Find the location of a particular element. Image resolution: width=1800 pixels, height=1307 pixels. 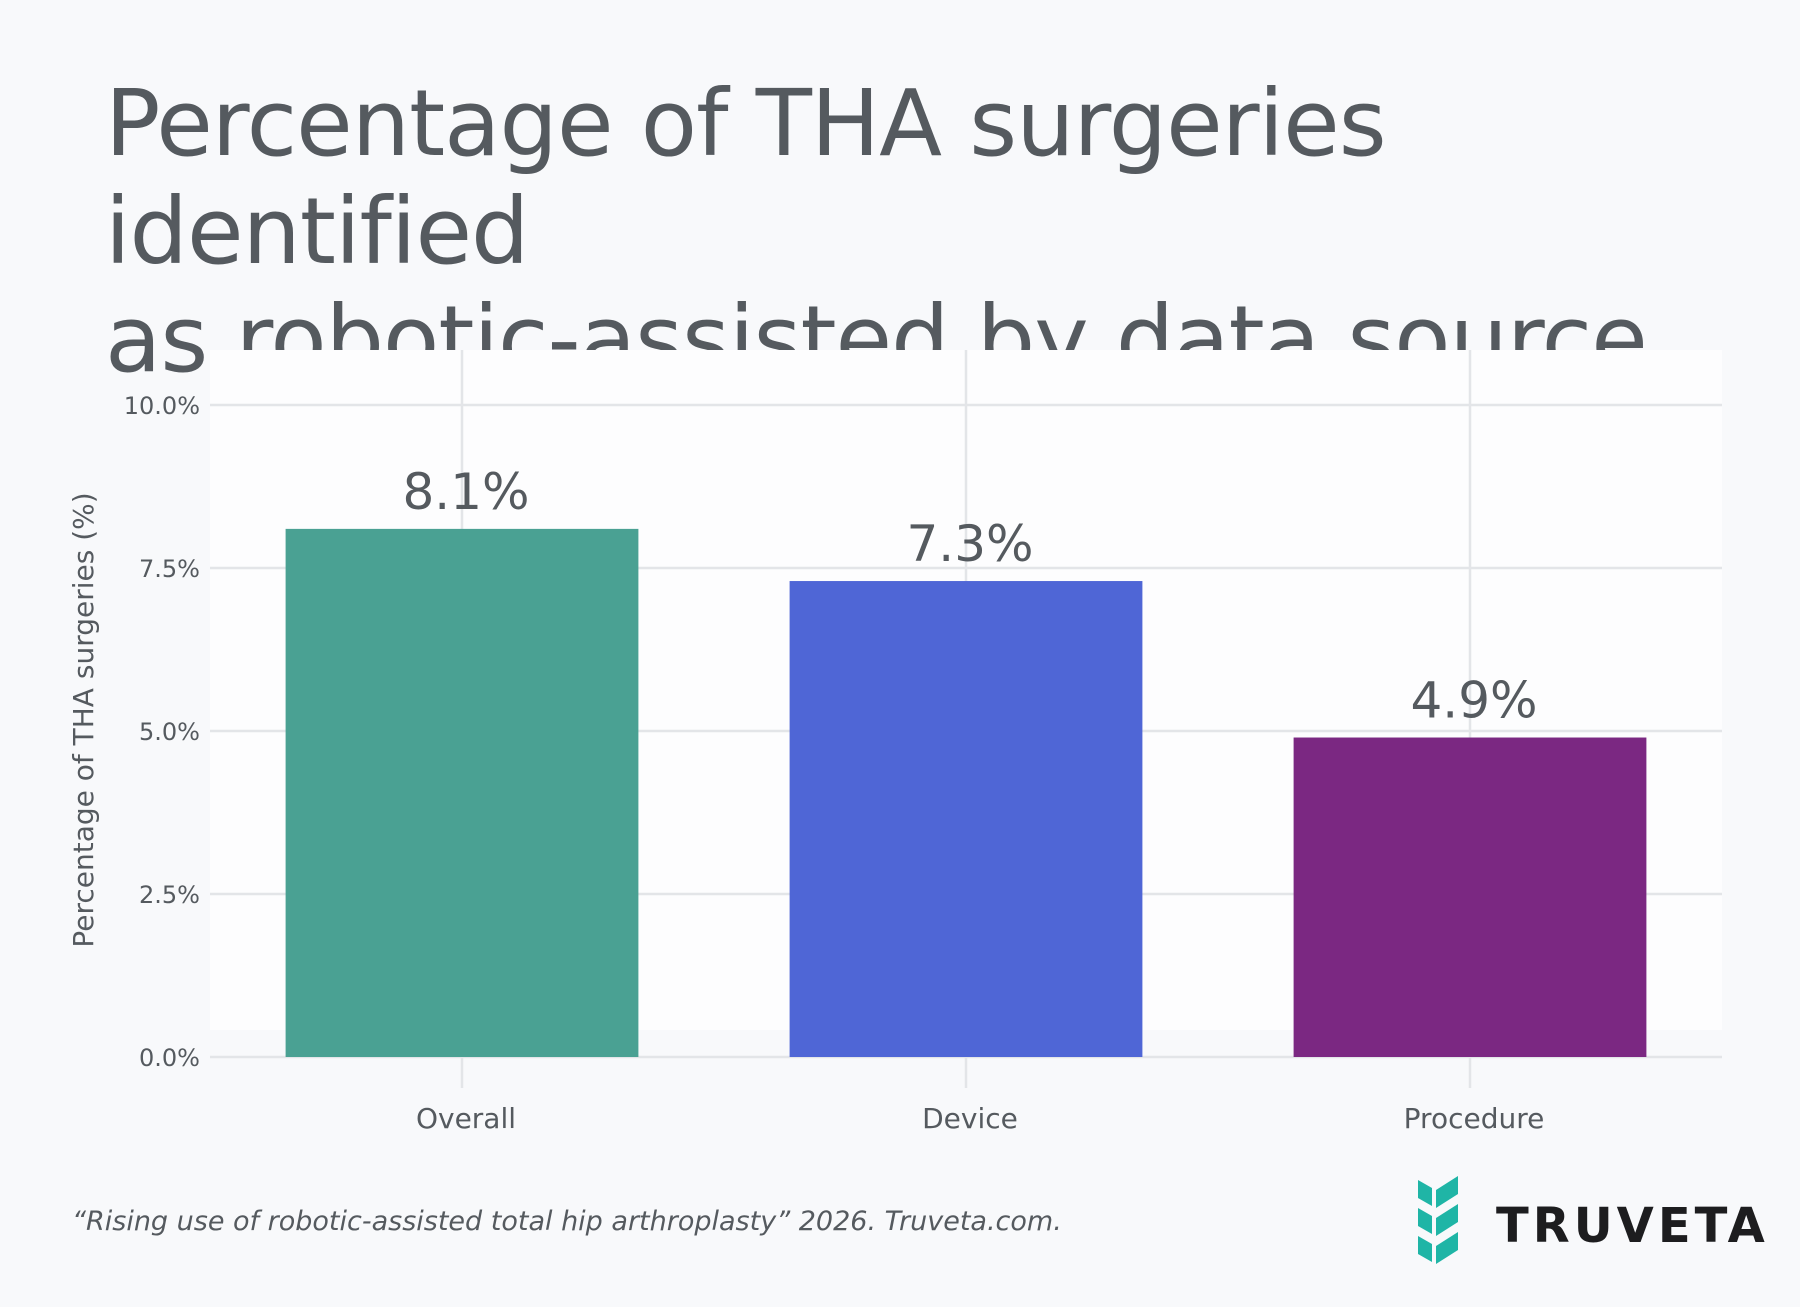

bar-data-label: 8.1% is located at coordinates (465, 492).